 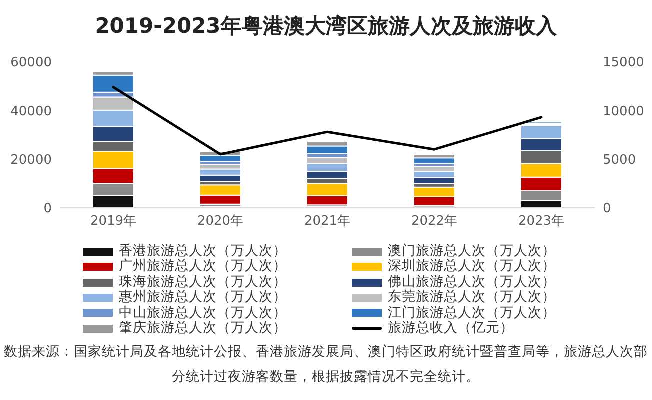 What do you see at coordinates (31, 63) in the screenshot?
I see `y-tick-label: 60000` at bounding box center [31, 63].